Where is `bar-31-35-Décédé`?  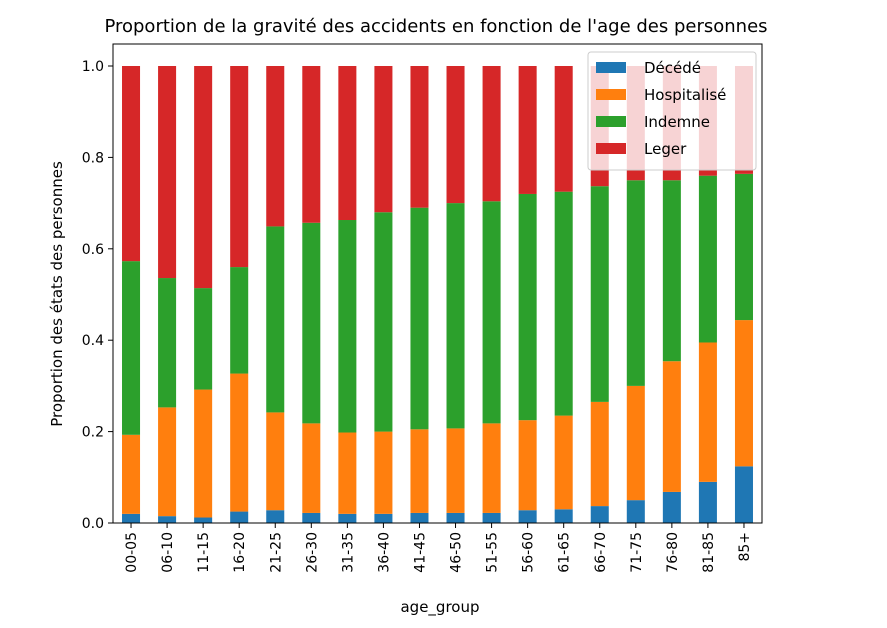
bar-31-35-Décédé is located at coordinates (347, 518).